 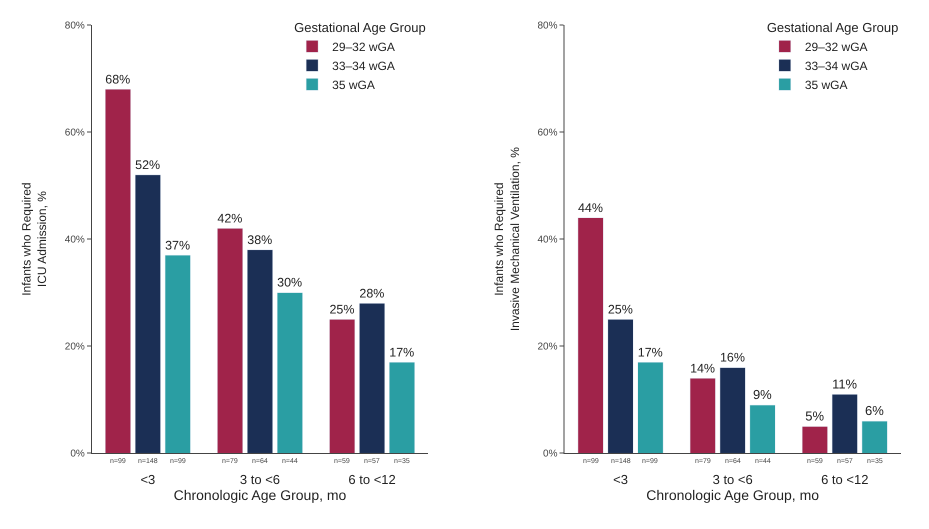 I want to click on data-label: 52%, so click(x=147, y=165).